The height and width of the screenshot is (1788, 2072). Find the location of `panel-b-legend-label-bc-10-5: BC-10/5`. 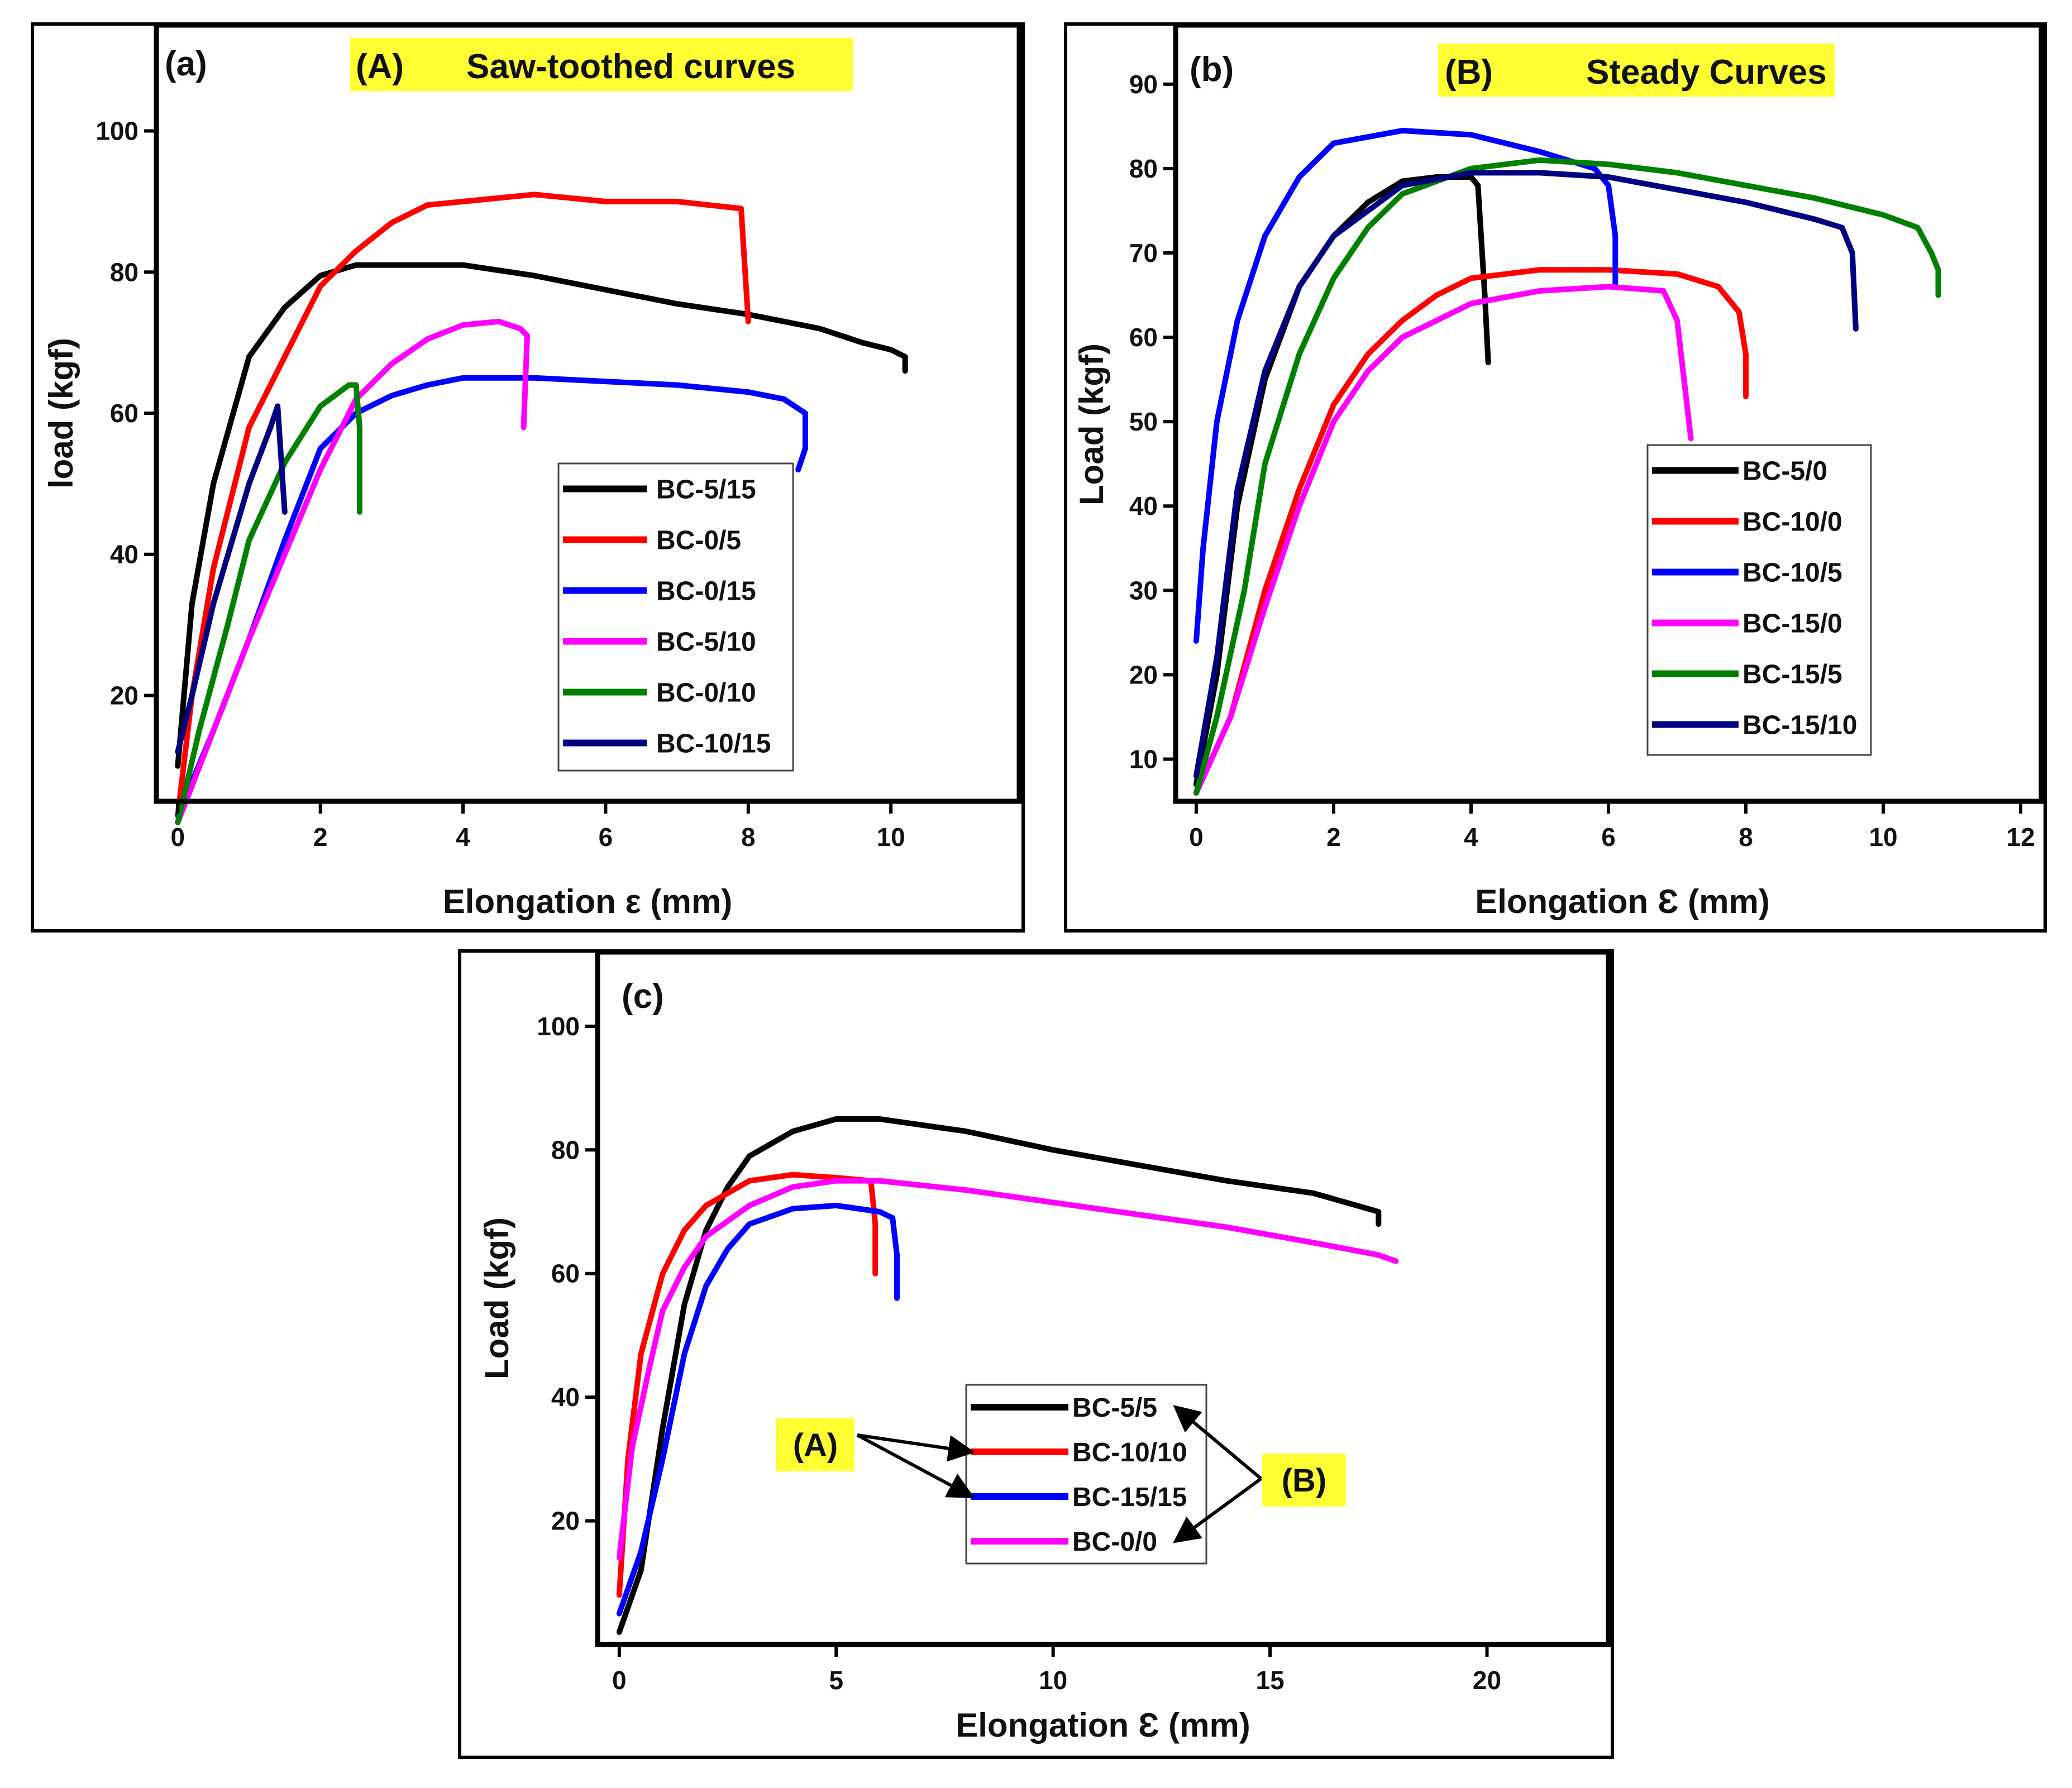

panel-b-legend-label-bc-10-5: BC-10/5 is located at coordinates (1792, 573).